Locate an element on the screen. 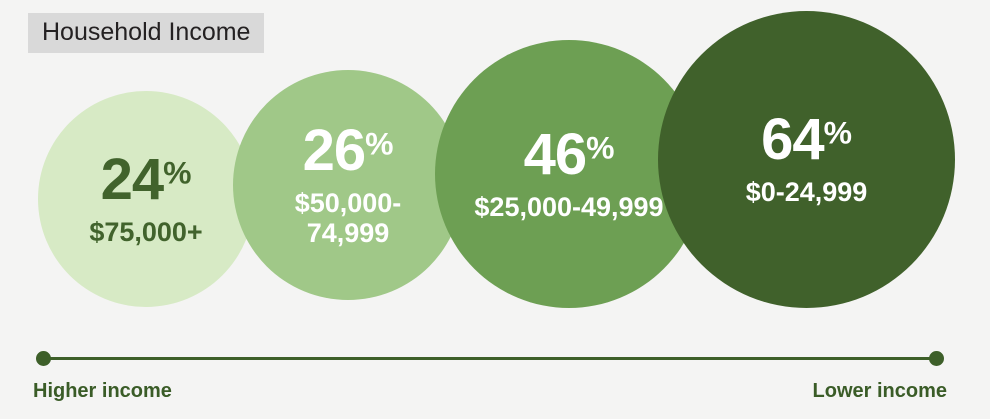 Image resolution: width=990 pixels, height=419 pixels. axis-label-lower-income: Lower income is located at coordinates (879, 391).